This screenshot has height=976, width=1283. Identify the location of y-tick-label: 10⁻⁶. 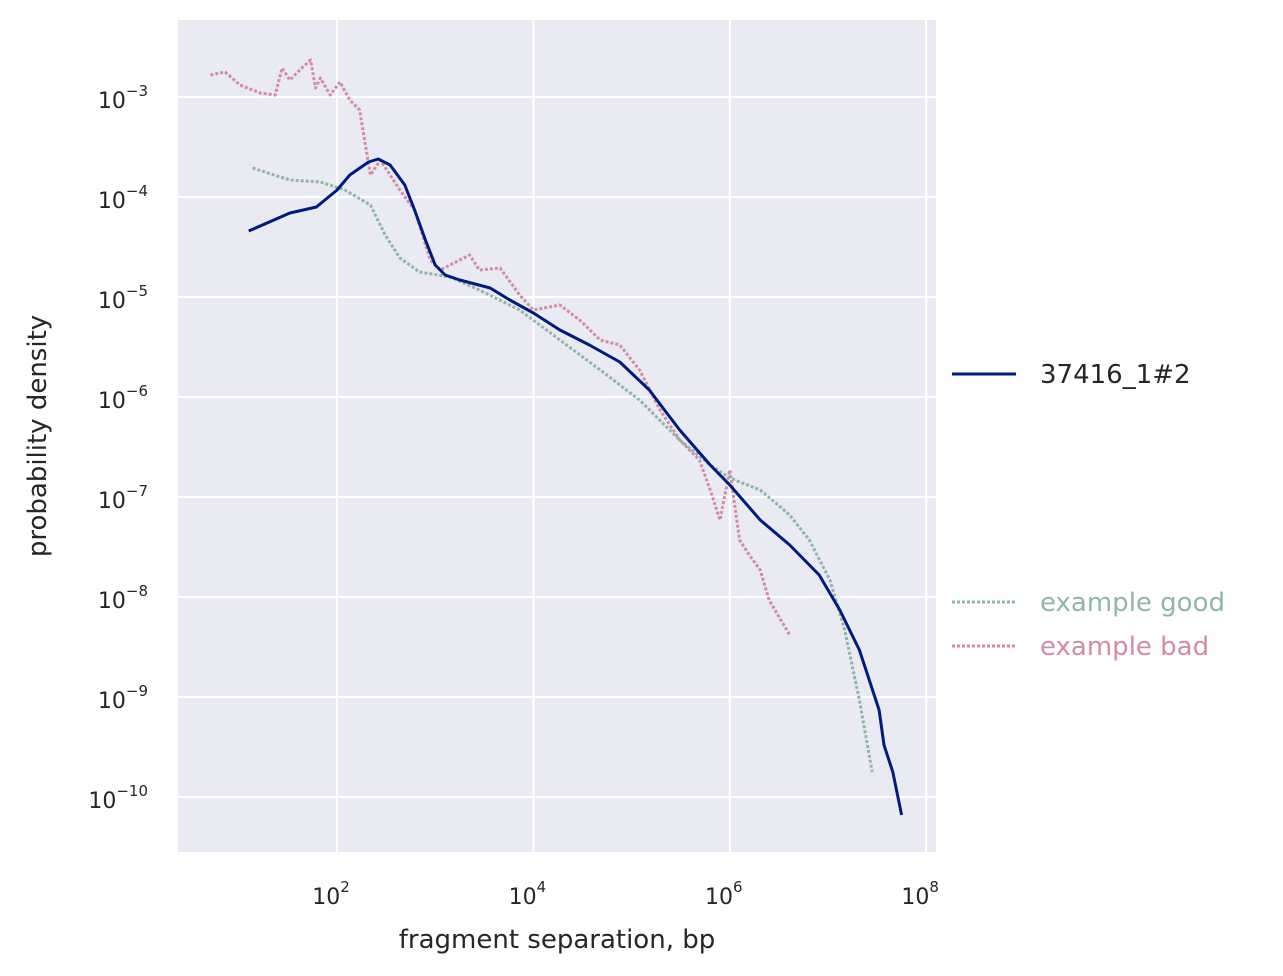
(123, 398).